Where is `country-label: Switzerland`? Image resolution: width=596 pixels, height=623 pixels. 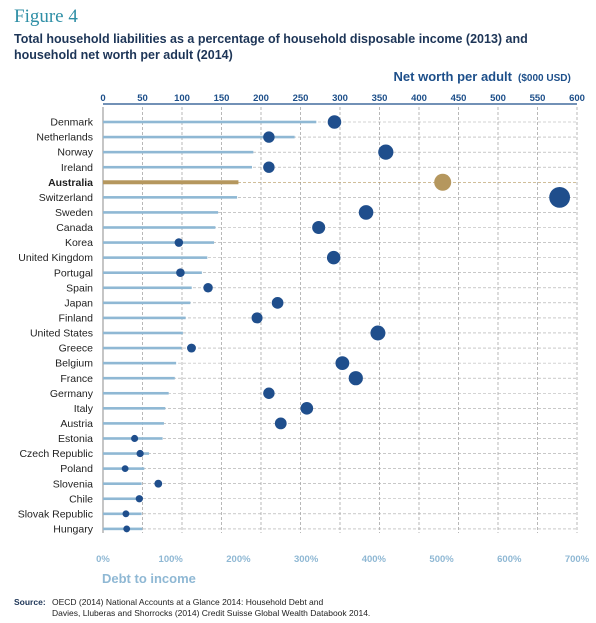 country-label: Switzerland is located at coordinates (66, 198).